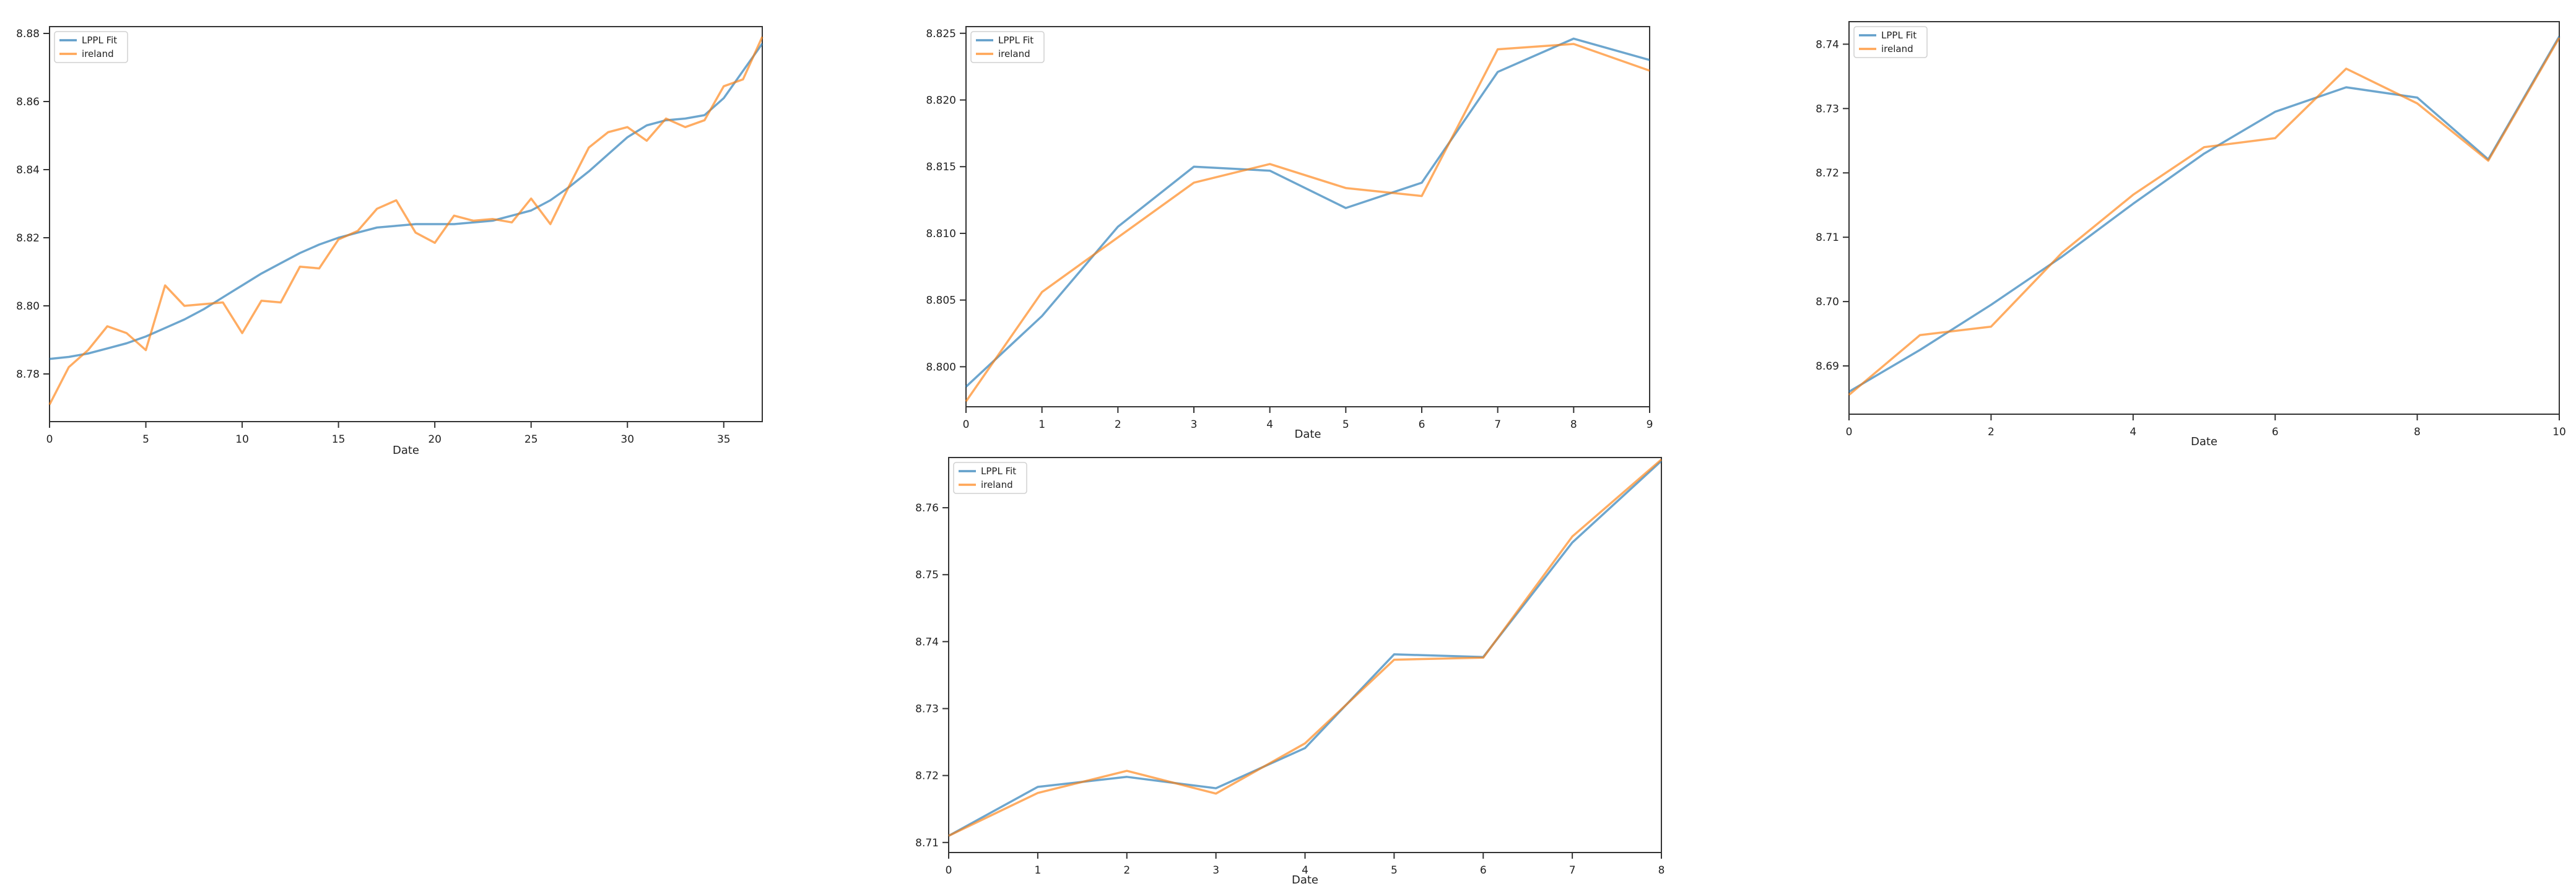 This screenshot has width=2576, height=894. I want to click on x-tick-label: 9, so click(1650, 425).